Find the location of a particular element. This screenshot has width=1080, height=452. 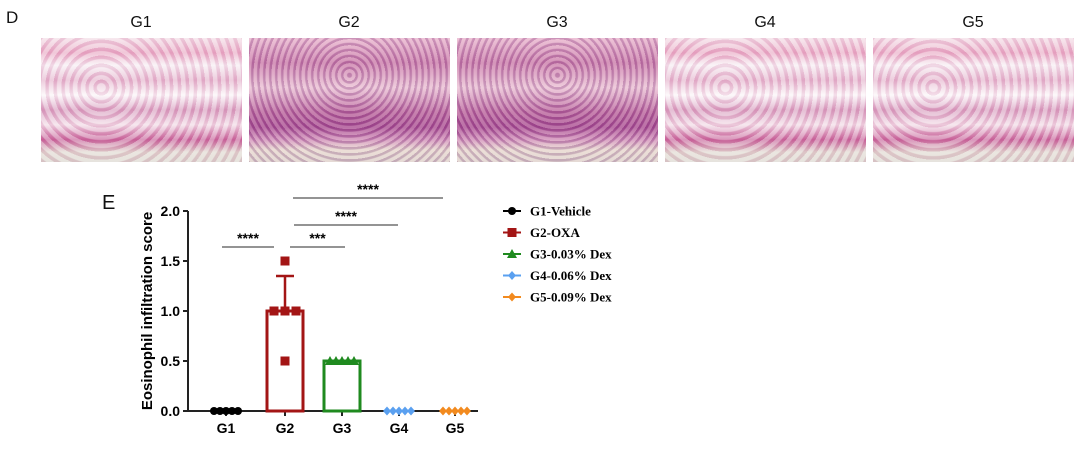

legend-entry: G1-Vehicle is located at coordinates (560, 211).